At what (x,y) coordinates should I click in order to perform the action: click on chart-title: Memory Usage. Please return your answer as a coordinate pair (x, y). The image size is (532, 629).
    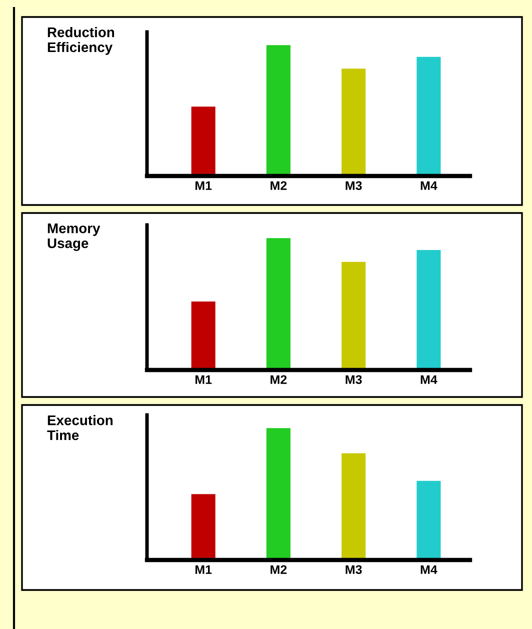
    Looking at the image, I should click on (74, 237).